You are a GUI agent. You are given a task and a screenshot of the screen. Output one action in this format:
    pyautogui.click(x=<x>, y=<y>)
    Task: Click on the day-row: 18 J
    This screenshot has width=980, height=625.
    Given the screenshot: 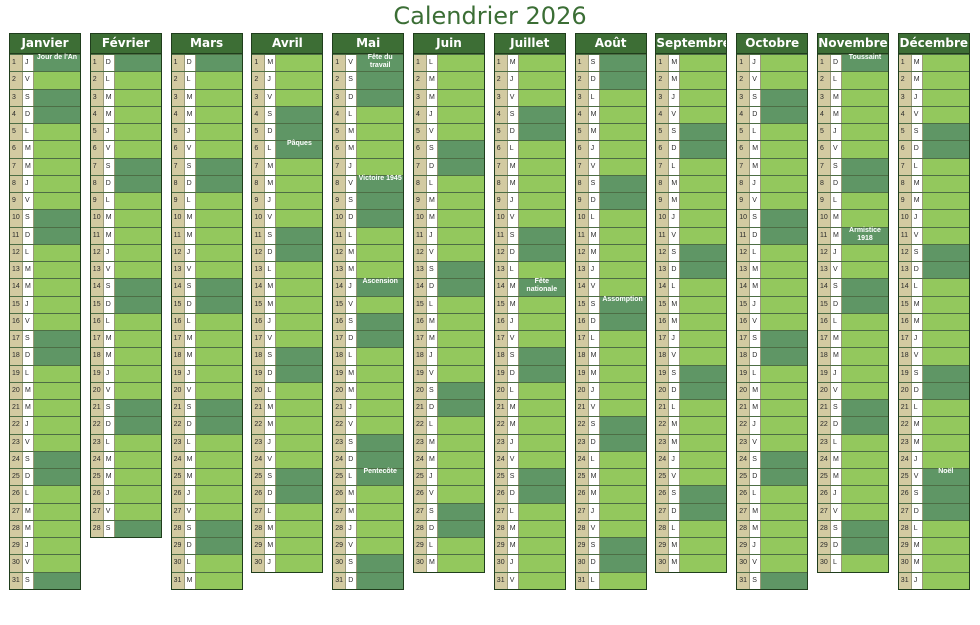 What is the action you would take?
    pyautogui.click(x=449, y=356)
    